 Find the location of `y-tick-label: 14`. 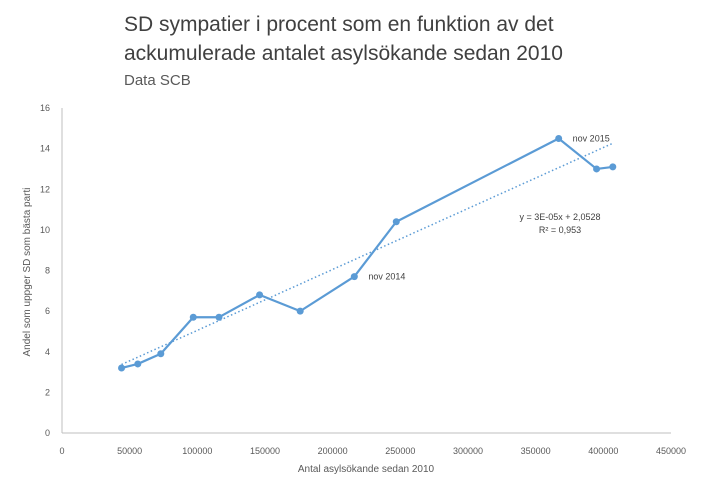

y-tick-label: 14 is located at coordinates (45, 149).